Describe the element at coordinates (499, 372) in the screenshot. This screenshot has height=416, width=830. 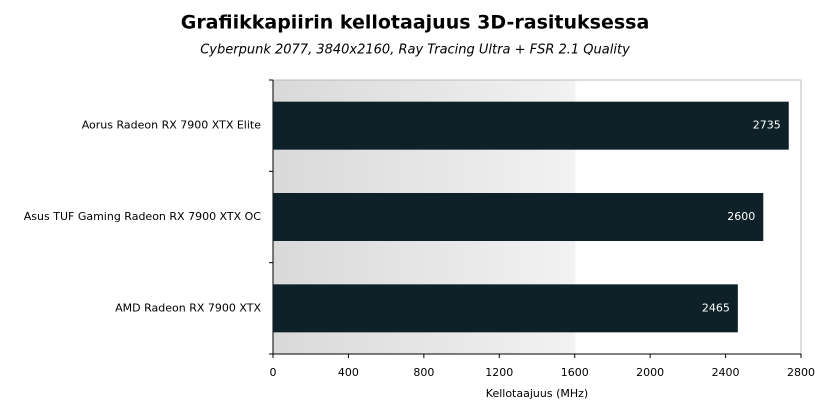
I see `x-tick-label: 1200` at that location.